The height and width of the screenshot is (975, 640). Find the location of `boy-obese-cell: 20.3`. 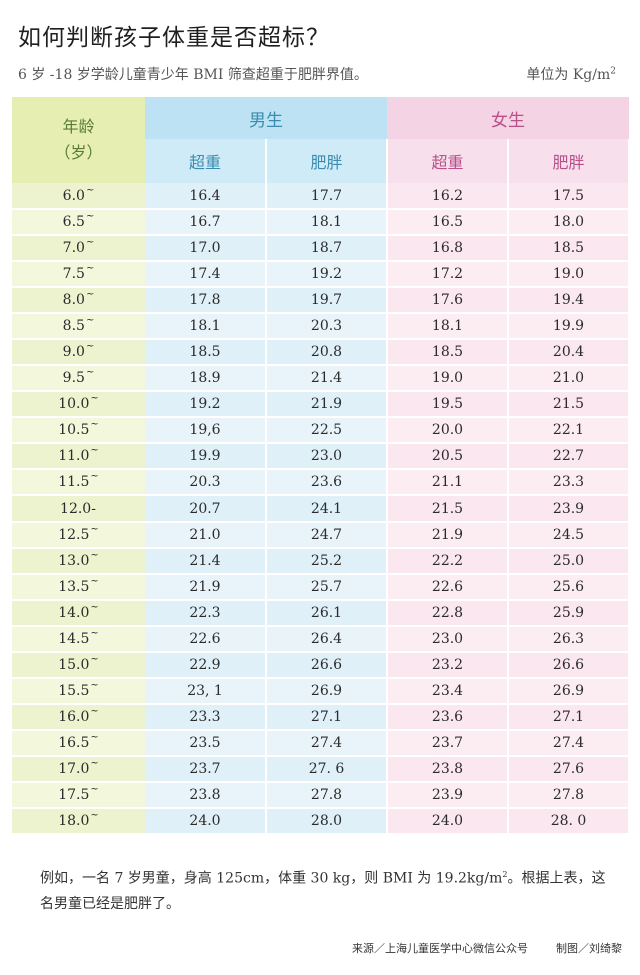

boy-obese-cell: 20.3 is located at coordinates (327, 327).